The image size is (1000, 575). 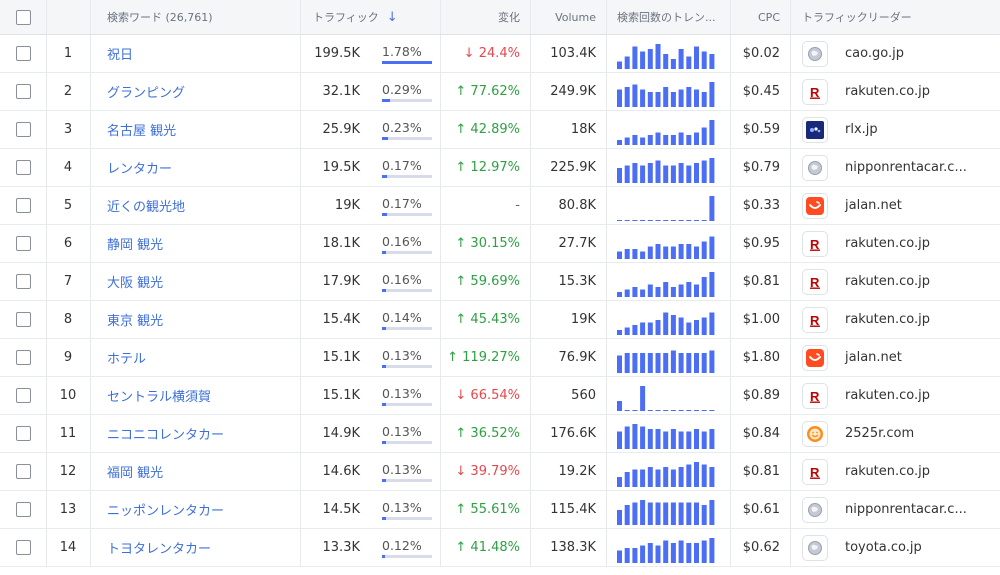 What do you see at coordinates (166, 511) in the screenshot?
I see `keyword-link: ニッポンレンタカー` at bounding box center [166, 511].